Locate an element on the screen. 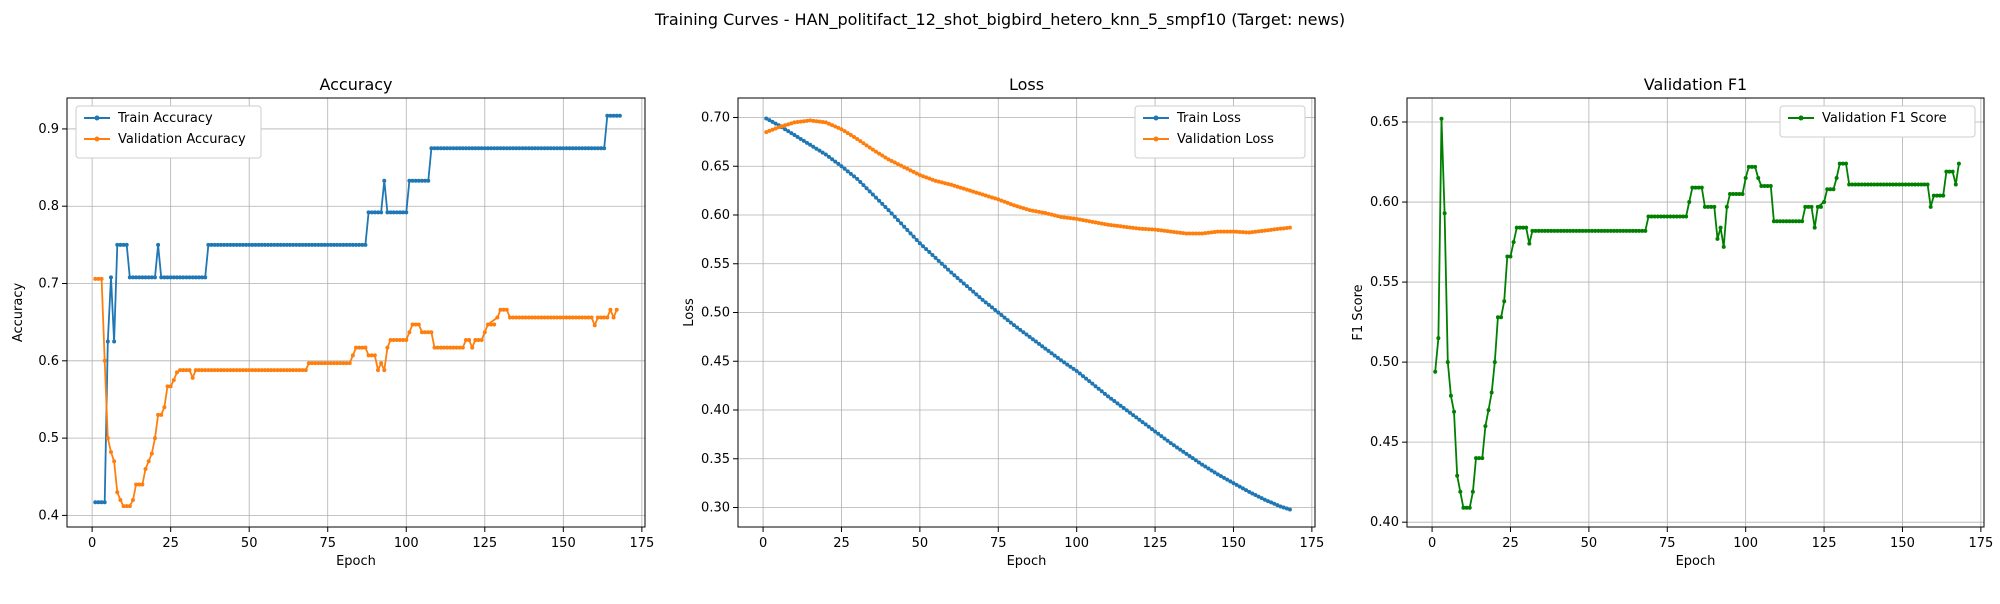 The image size is (2000, 604). legend-marker is located at coordinates (1156, 139).